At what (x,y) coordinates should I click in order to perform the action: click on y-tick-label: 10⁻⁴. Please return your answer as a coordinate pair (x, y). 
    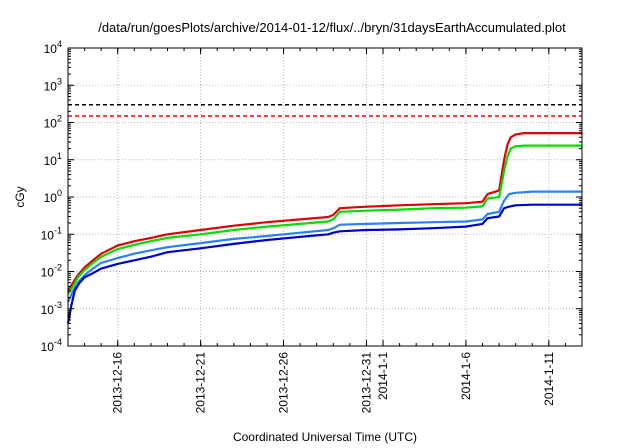
    Looking at the image, I should click on (51, 345).